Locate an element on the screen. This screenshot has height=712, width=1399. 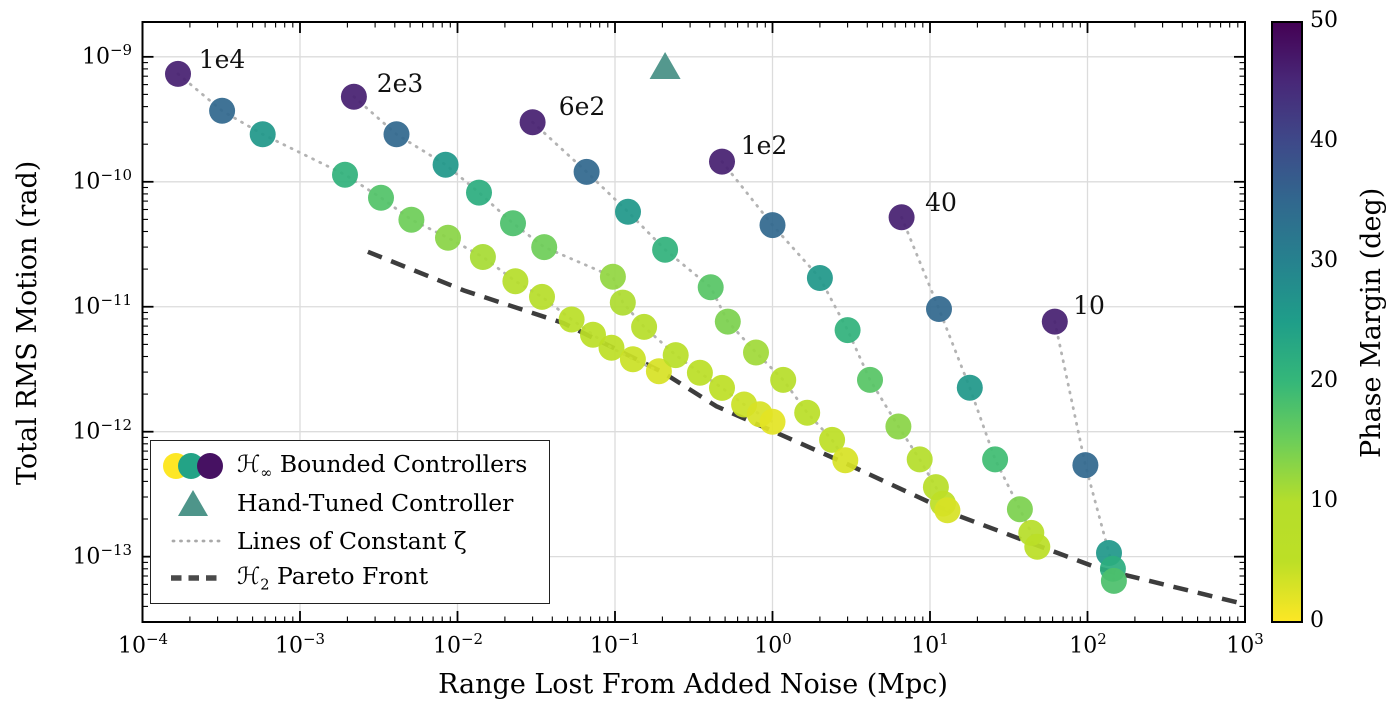
legend-row-bounded-controllers: ℋ∞ Bounded Controllers is located at coordinates (350, 466).